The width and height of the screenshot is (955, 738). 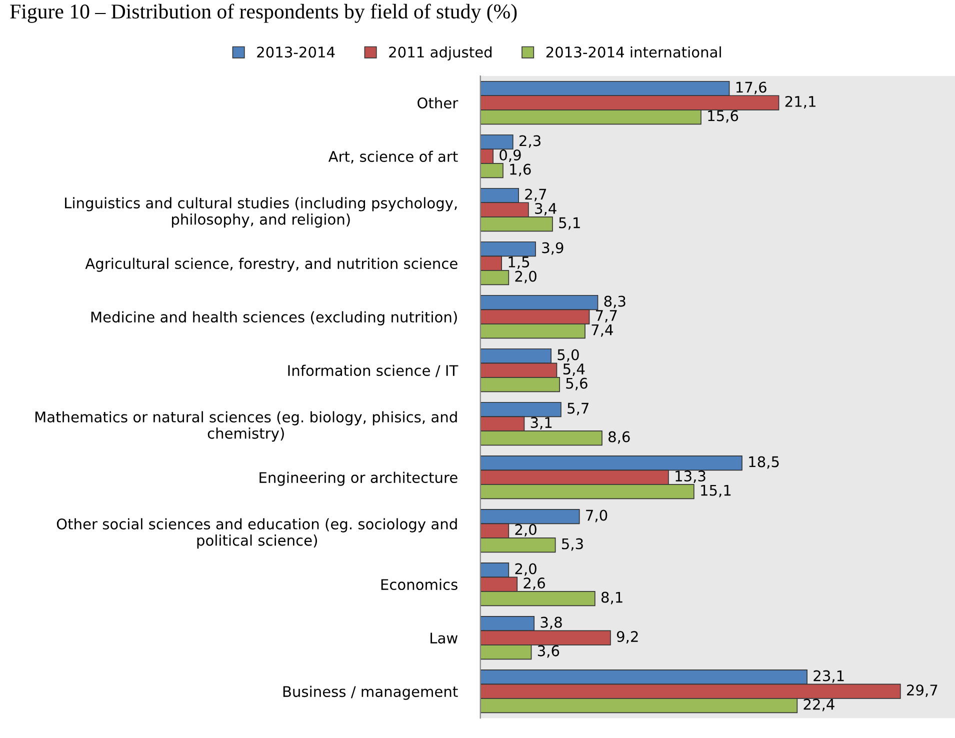 I want to click on data-label: 18,5, so click(x=764, y=462).